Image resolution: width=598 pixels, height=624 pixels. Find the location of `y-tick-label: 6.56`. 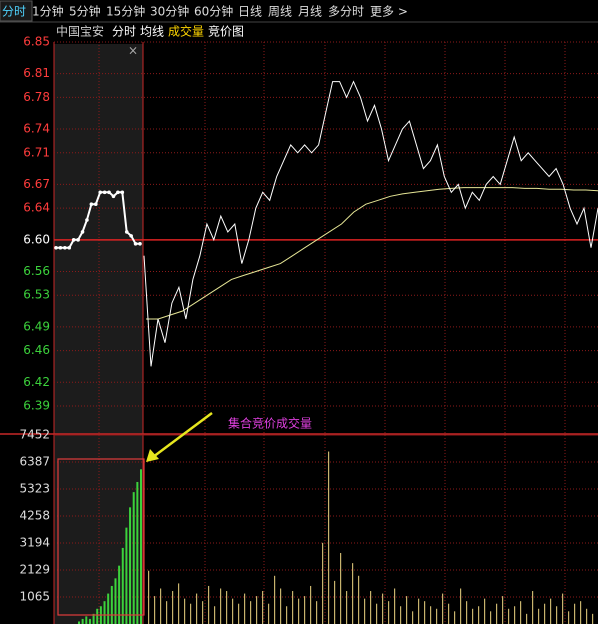

y-tick-label: 6.56 is located at coordinates (36, 271).